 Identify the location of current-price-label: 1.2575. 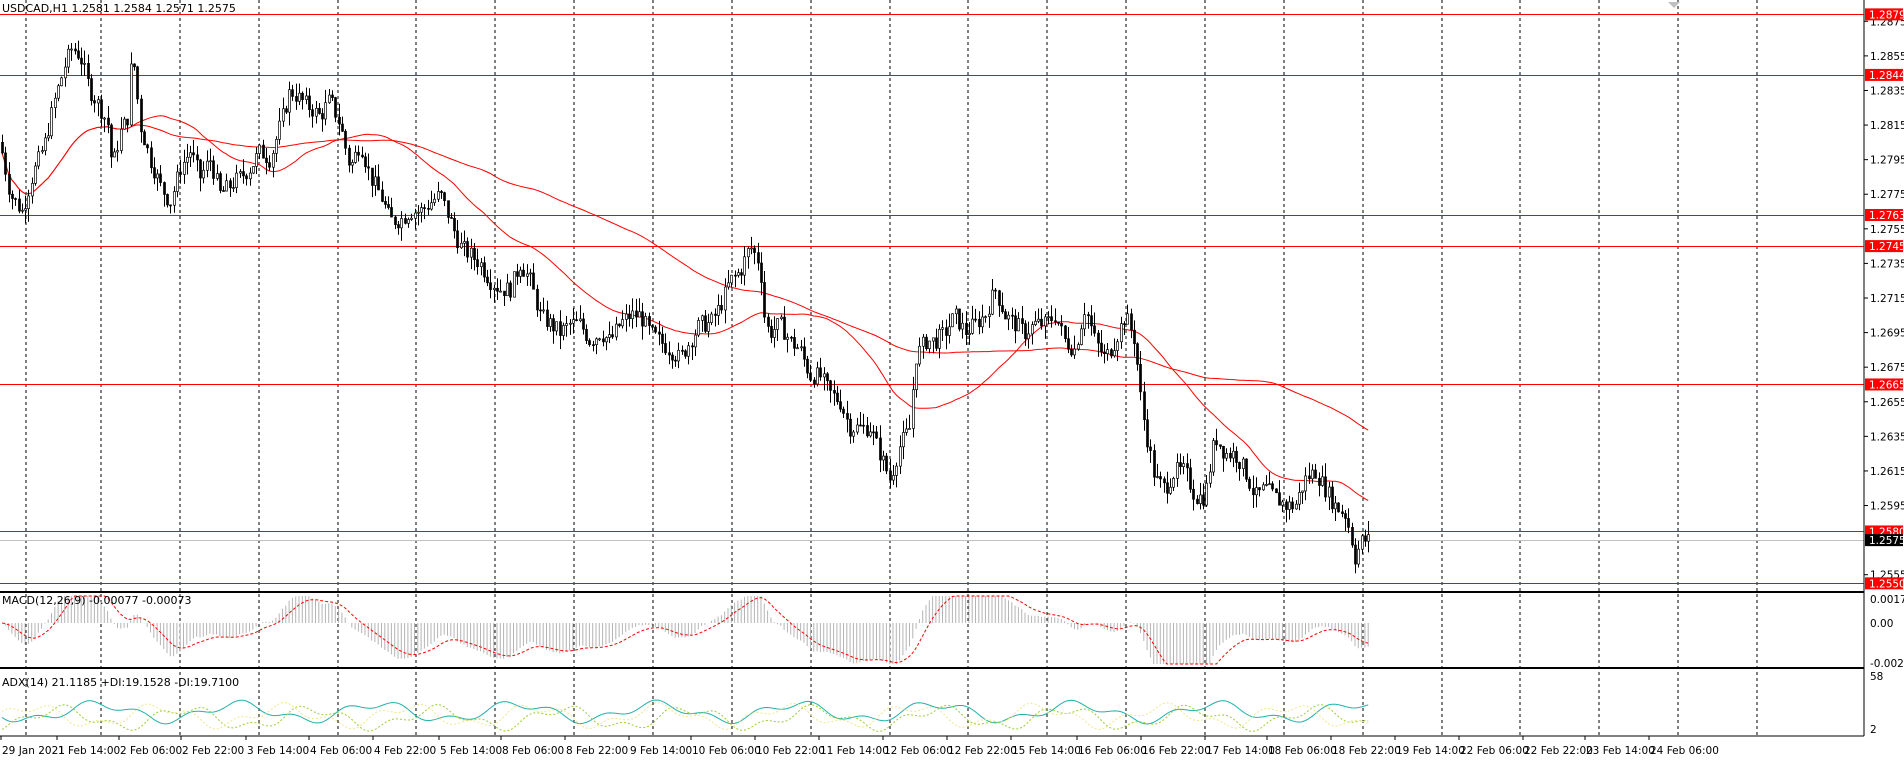
(1886, 541).